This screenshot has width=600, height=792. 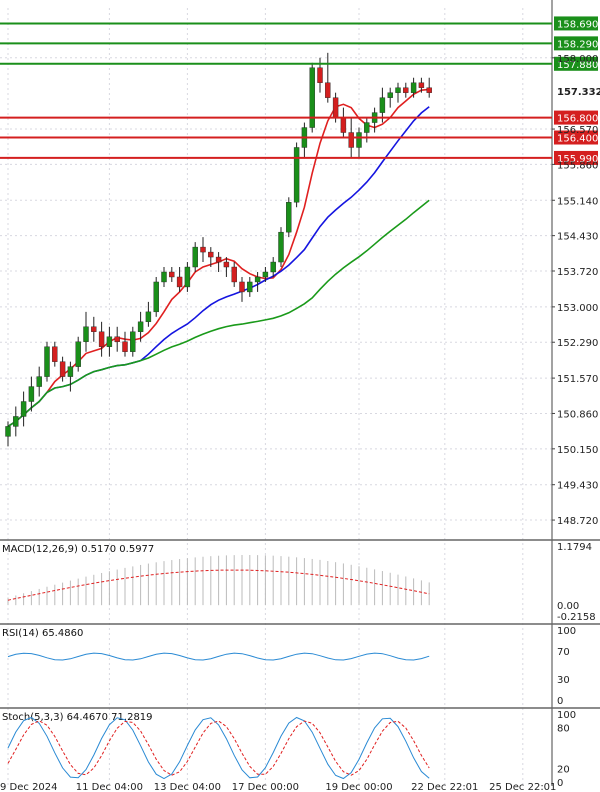 I want to click on resistance-label: 158.290, so click(x=577, y=44).